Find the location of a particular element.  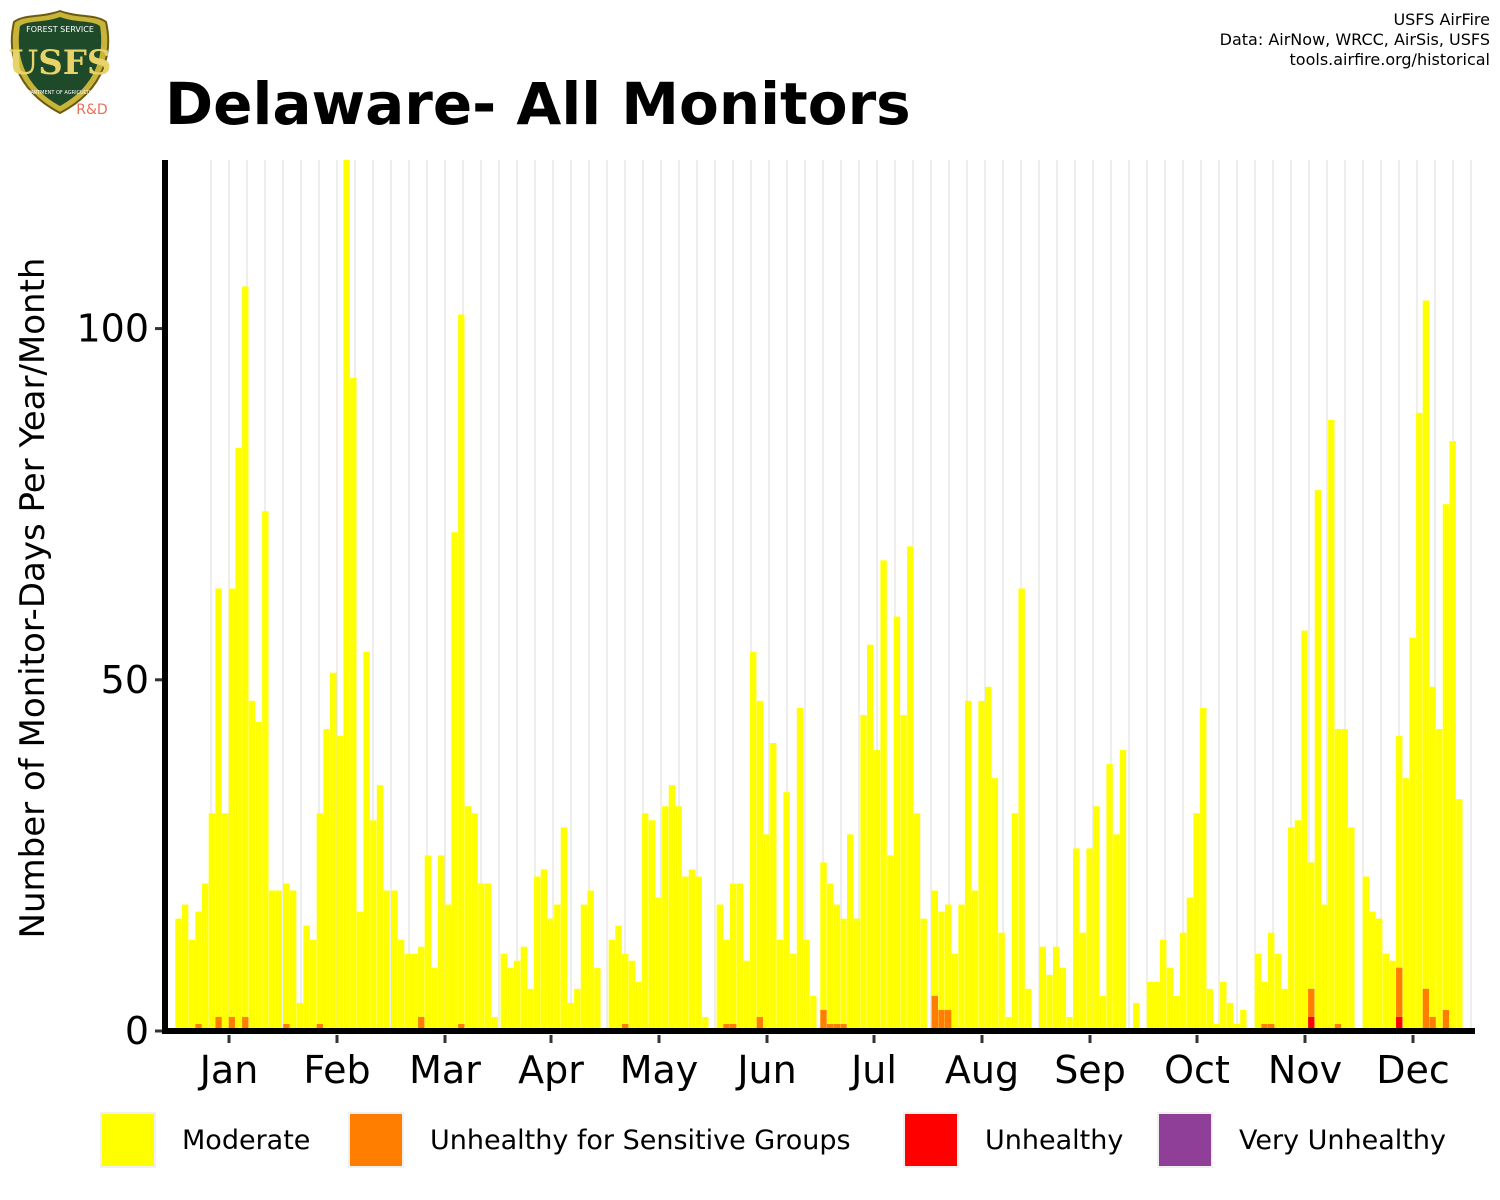

legend-swatch is located at coordinates (376, 1140).